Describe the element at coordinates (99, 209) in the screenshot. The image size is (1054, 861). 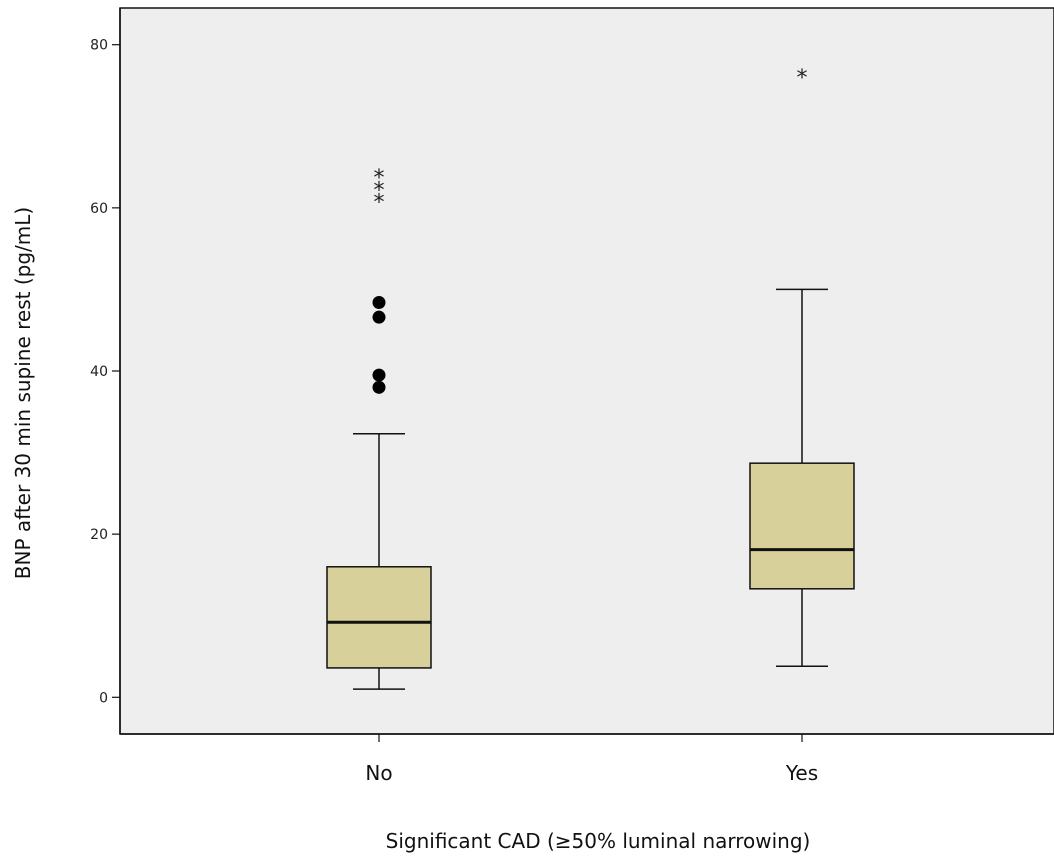
I see `y-tick-label: 60` at that location.